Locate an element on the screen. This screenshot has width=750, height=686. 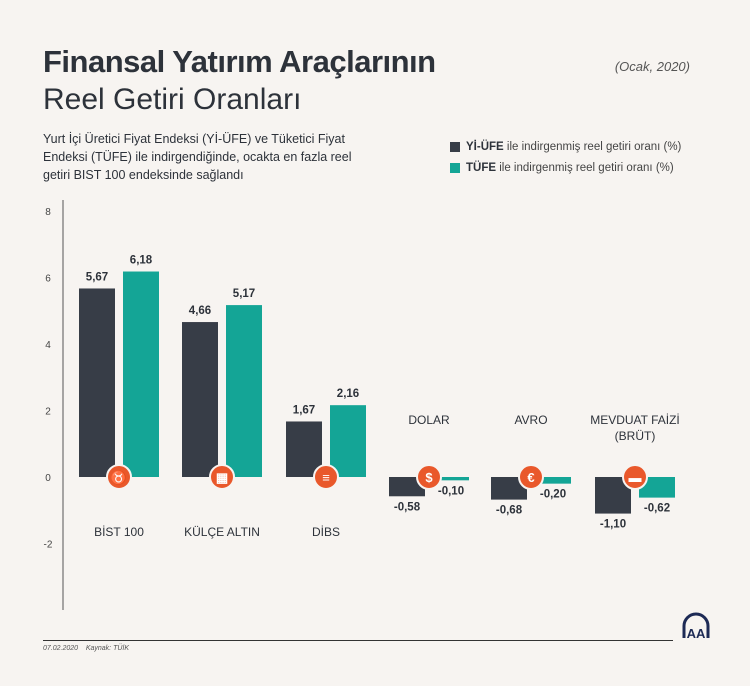
title-light: Reel Getiri Oranları is located at coordinates (172, 99).